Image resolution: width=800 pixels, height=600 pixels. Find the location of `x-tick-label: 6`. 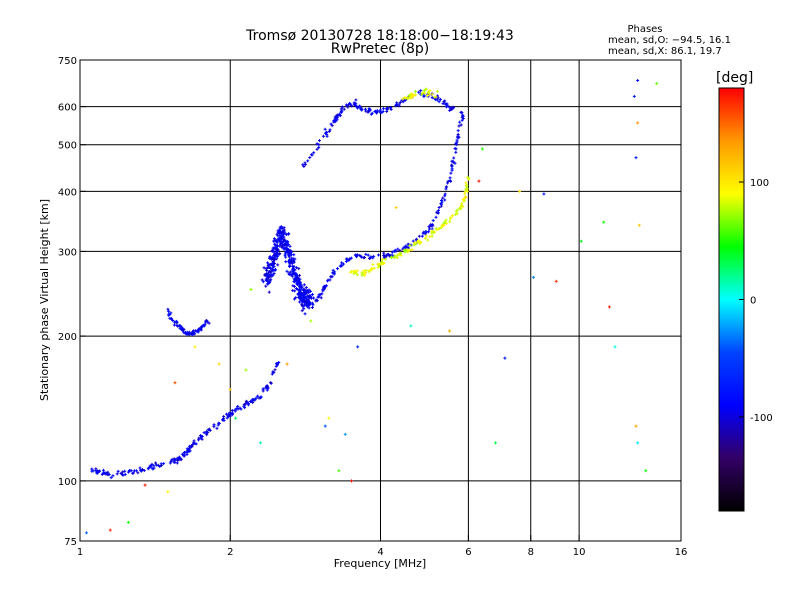

x-tick-label: 6 is located at coordinates (468, 552).